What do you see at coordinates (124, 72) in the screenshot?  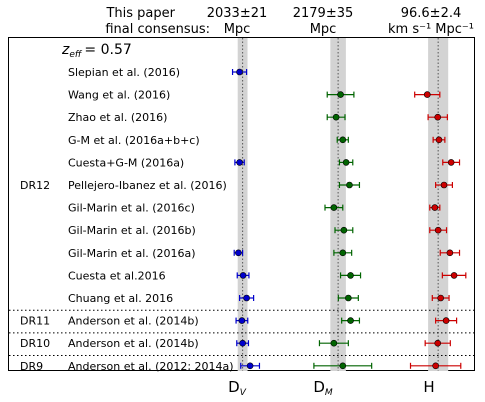 I see `row-label: Slepian et al. (2016)` at bounding box center [124, 72].